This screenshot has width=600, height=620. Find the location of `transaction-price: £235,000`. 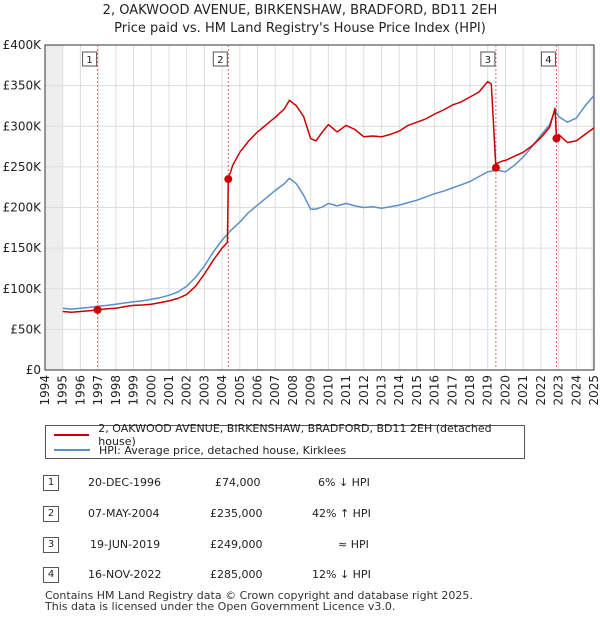

transaction-price: £235,000 is located at coordinates (236, 513).